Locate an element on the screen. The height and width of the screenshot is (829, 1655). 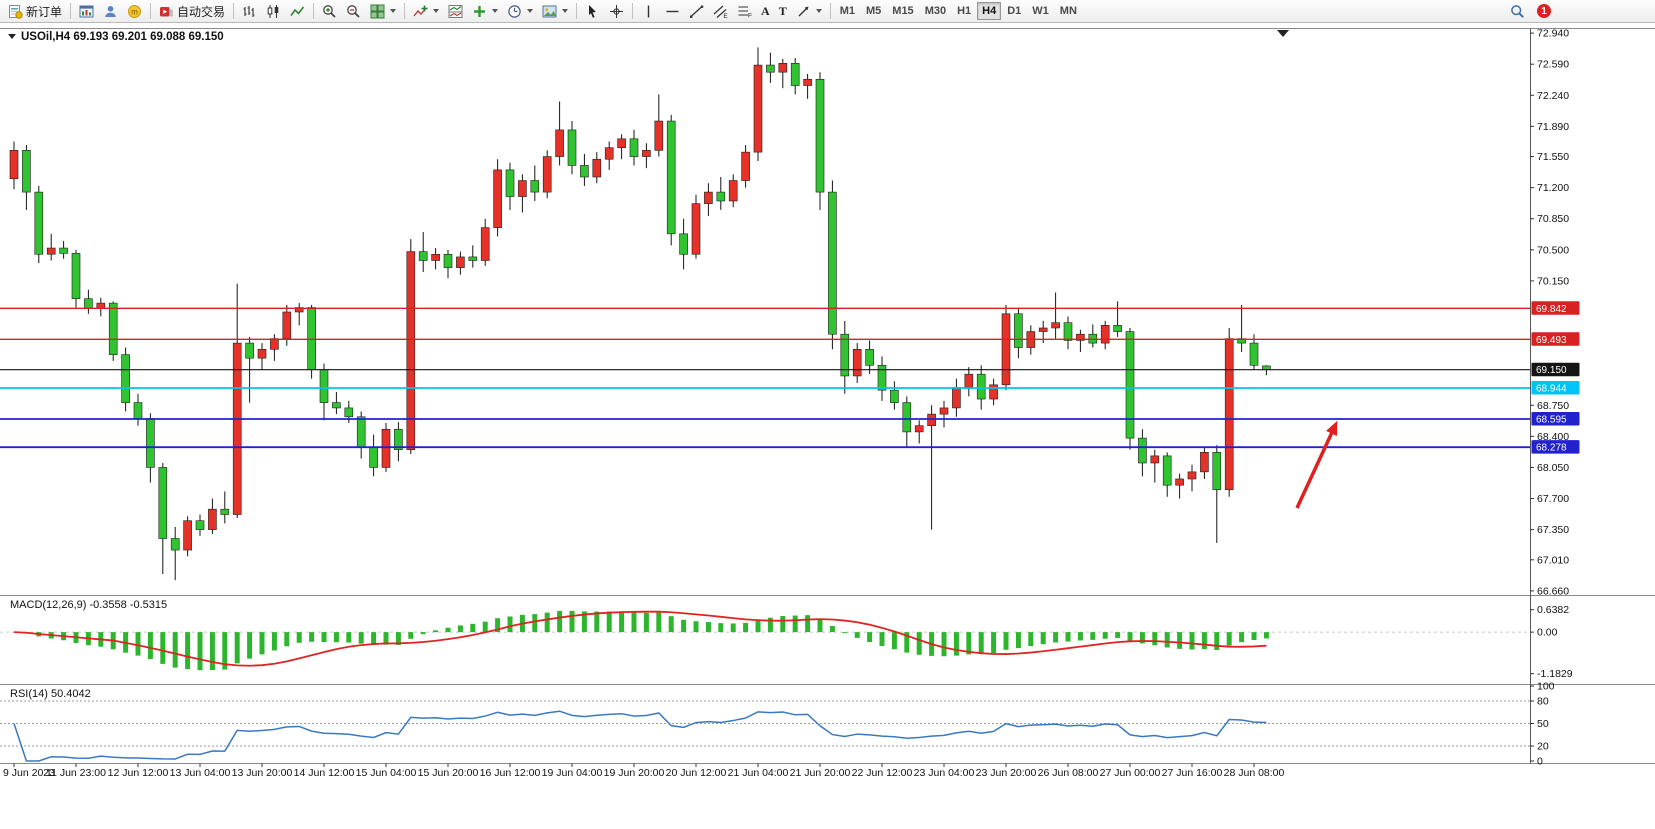
profile-button is located at coordinates (110, 11).